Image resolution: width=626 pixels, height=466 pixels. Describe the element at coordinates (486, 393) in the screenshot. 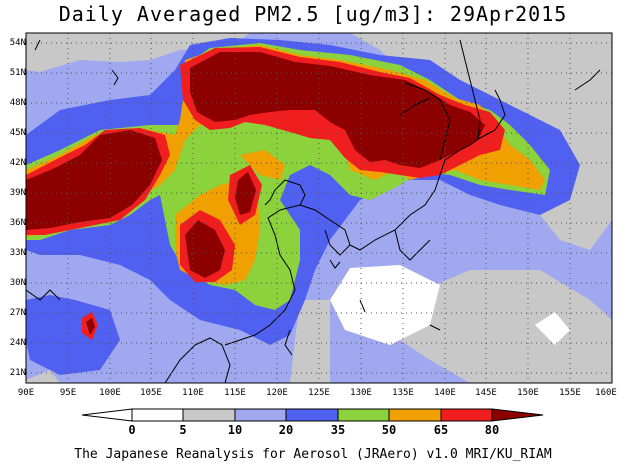

I see `lon-label-145e: 145E` at that location.